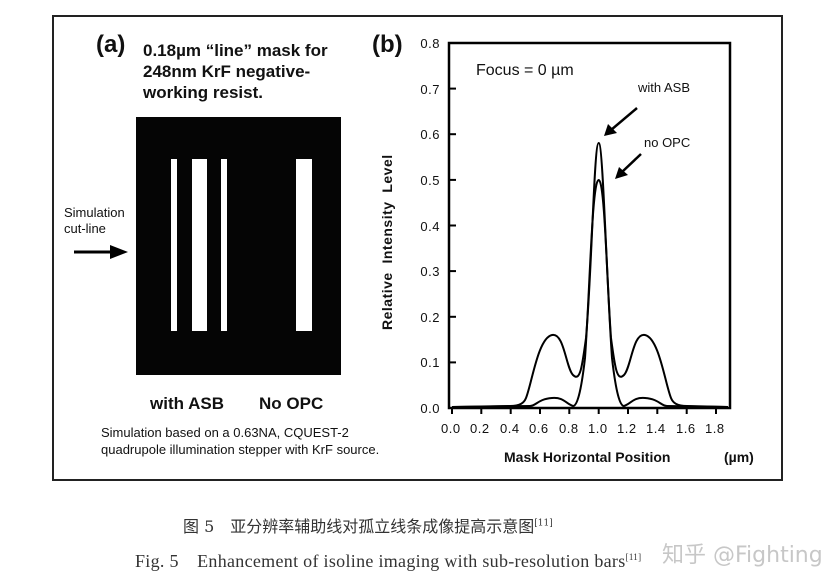 This screenshot has width=830, height=586. I want to click on mask-title-line: 248nm KrF negative-, so click(227, 71).